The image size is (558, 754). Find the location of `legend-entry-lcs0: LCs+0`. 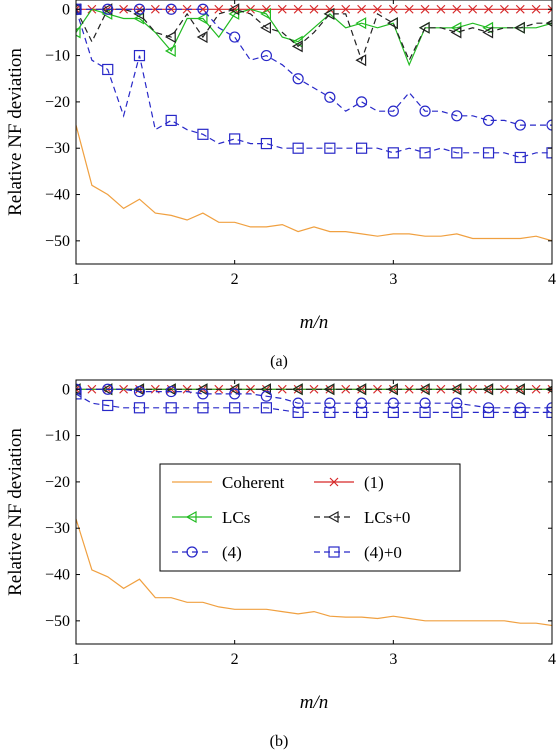

legend-entry-lcs0: LCs+0 is located at coordinates (362, 517).